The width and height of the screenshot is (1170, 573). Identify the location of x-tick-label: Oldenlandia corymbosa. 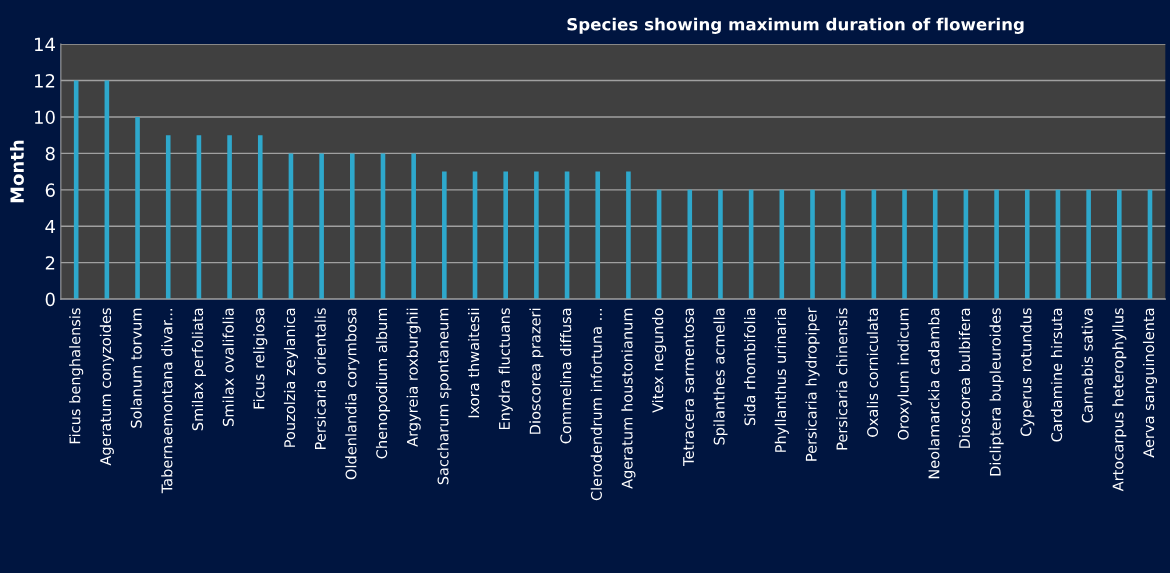
(352, 394).